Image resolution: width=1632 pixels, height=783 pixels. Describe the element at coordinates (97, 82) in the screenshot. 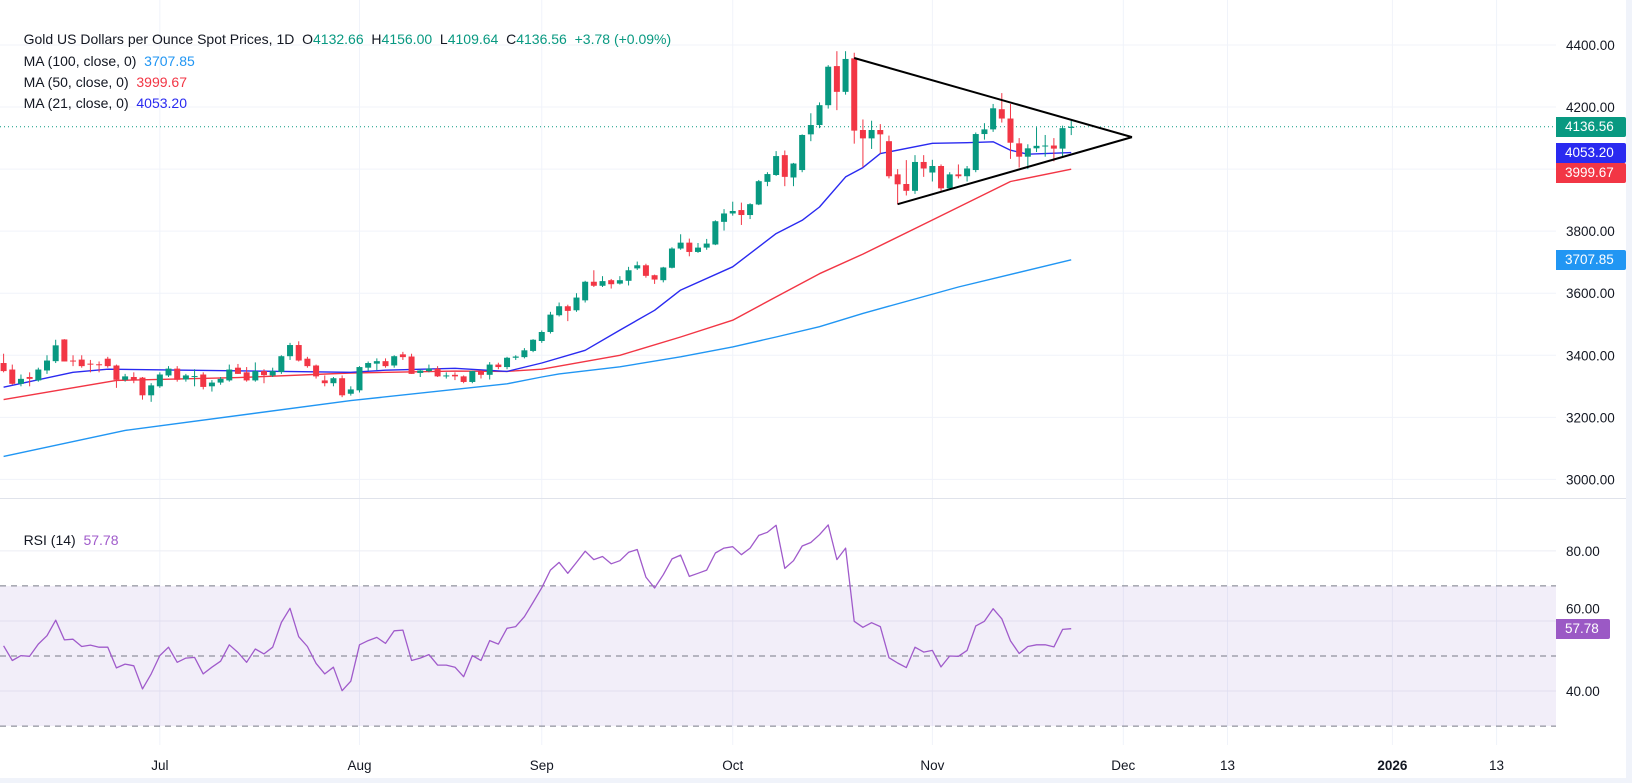

I see `indicator-legend-ma50: MA (50, close, 0) 3999.67` at that location.